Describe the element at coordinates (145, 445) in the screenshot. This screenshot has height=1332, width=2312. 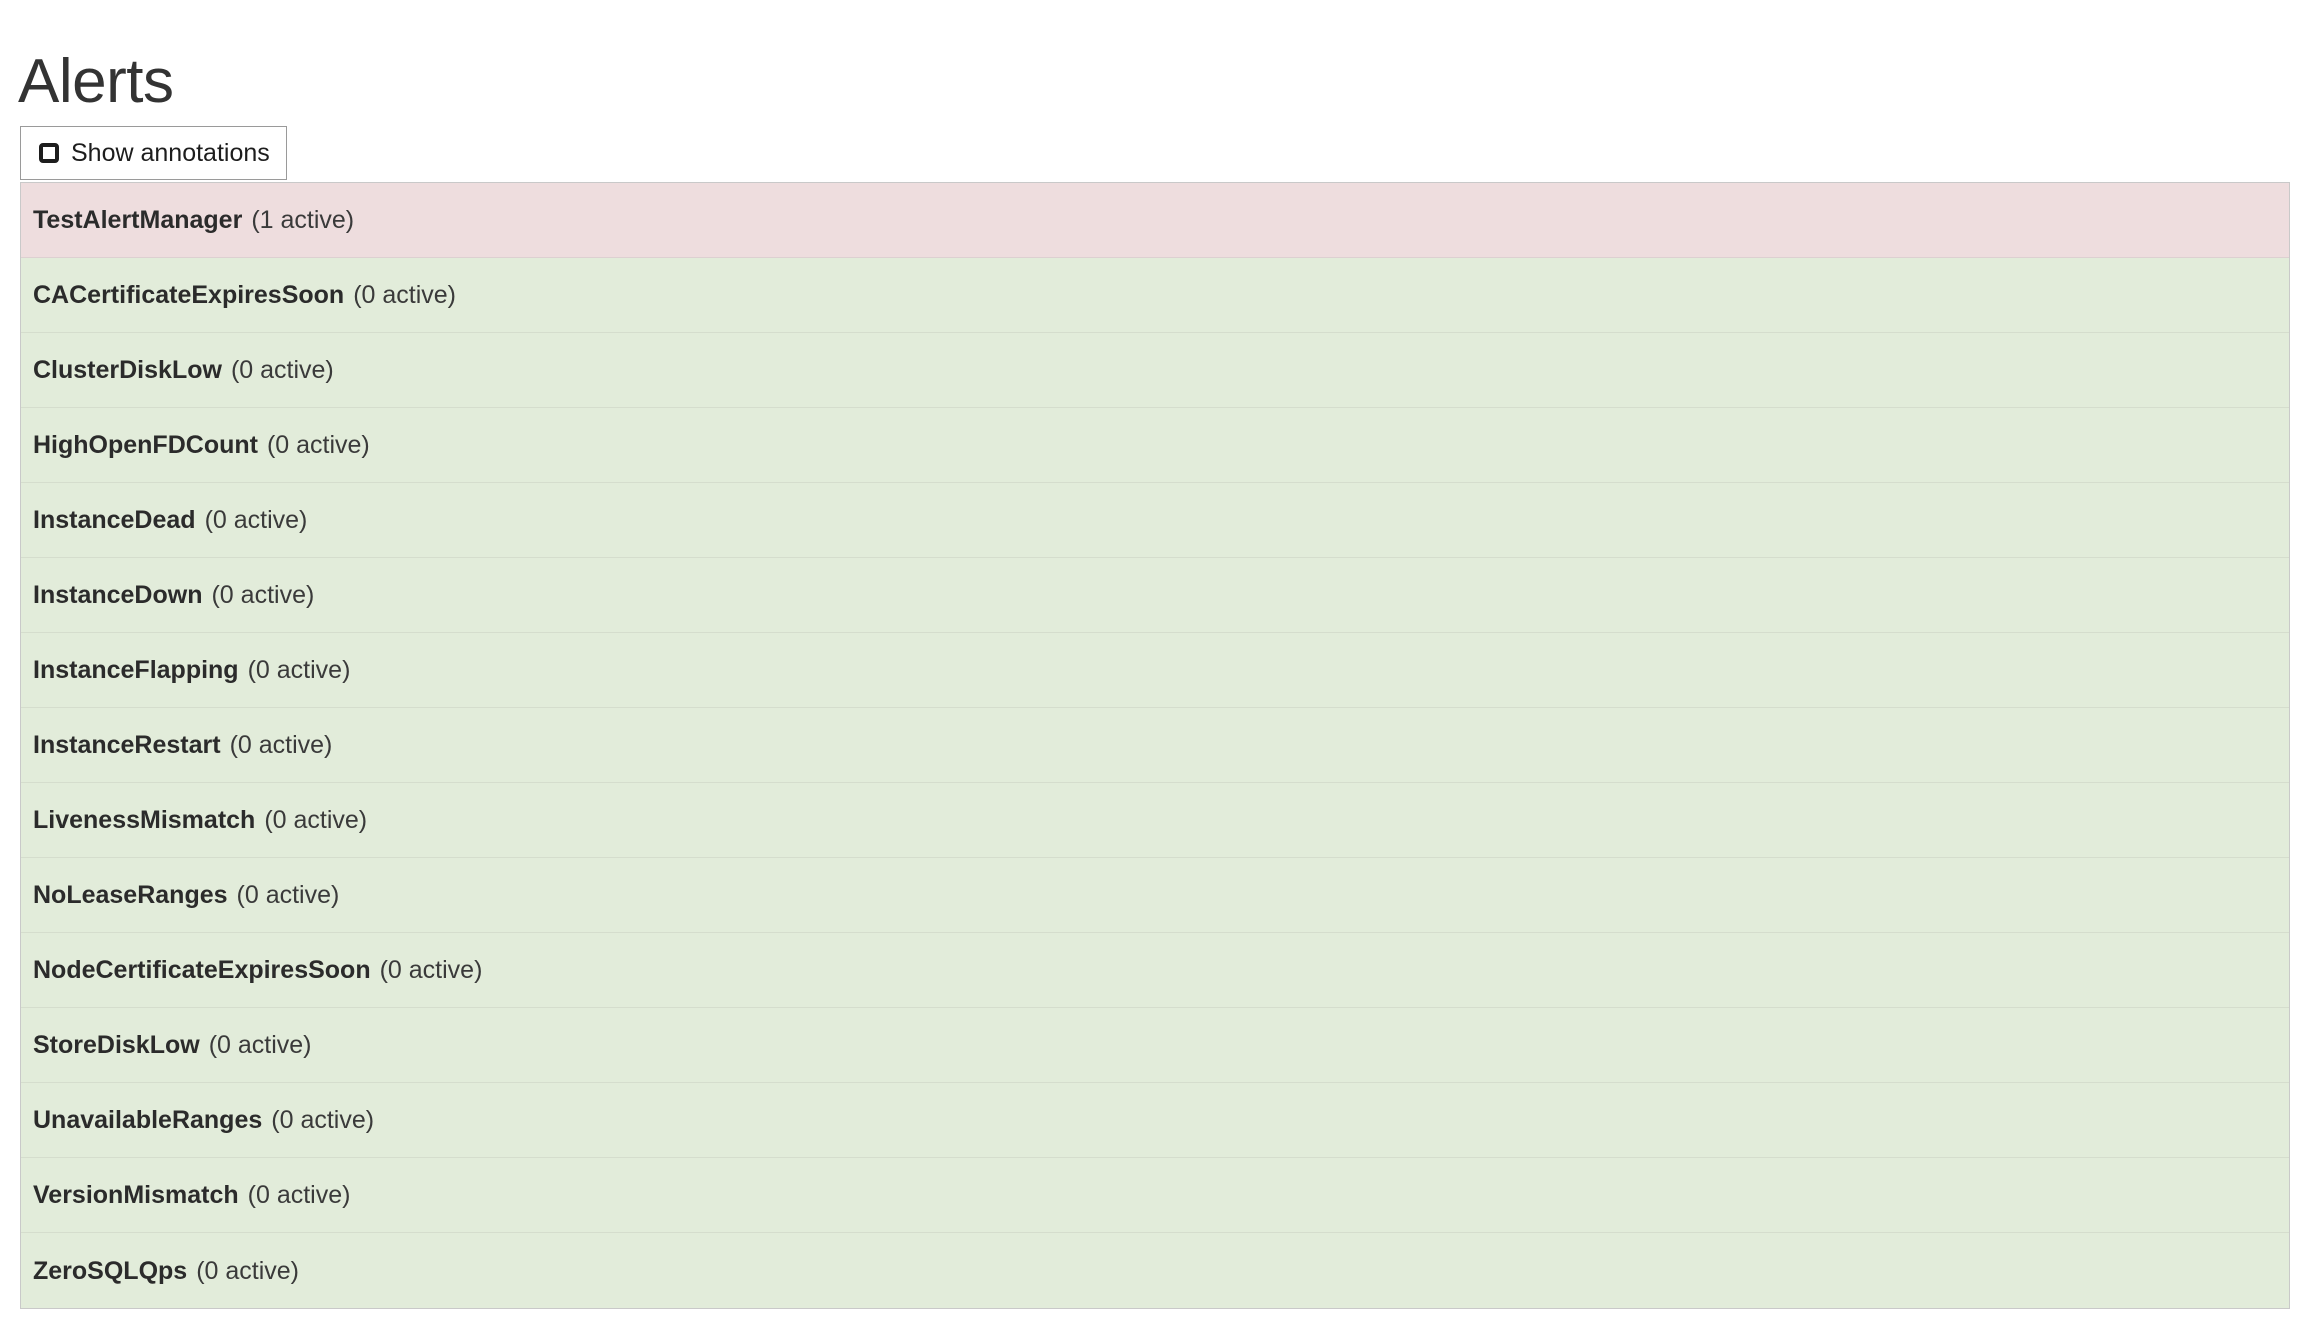
I see `alert-name: HighOpenFDCount` at that location.